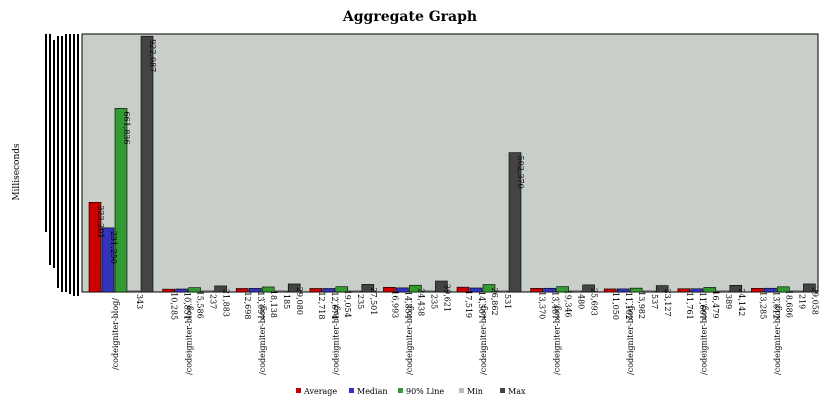 This screenshot has height=409, width=820. Describe the element at coordinates (594, 302) in the screenshot. I see `value-label: 25,693` at that location.